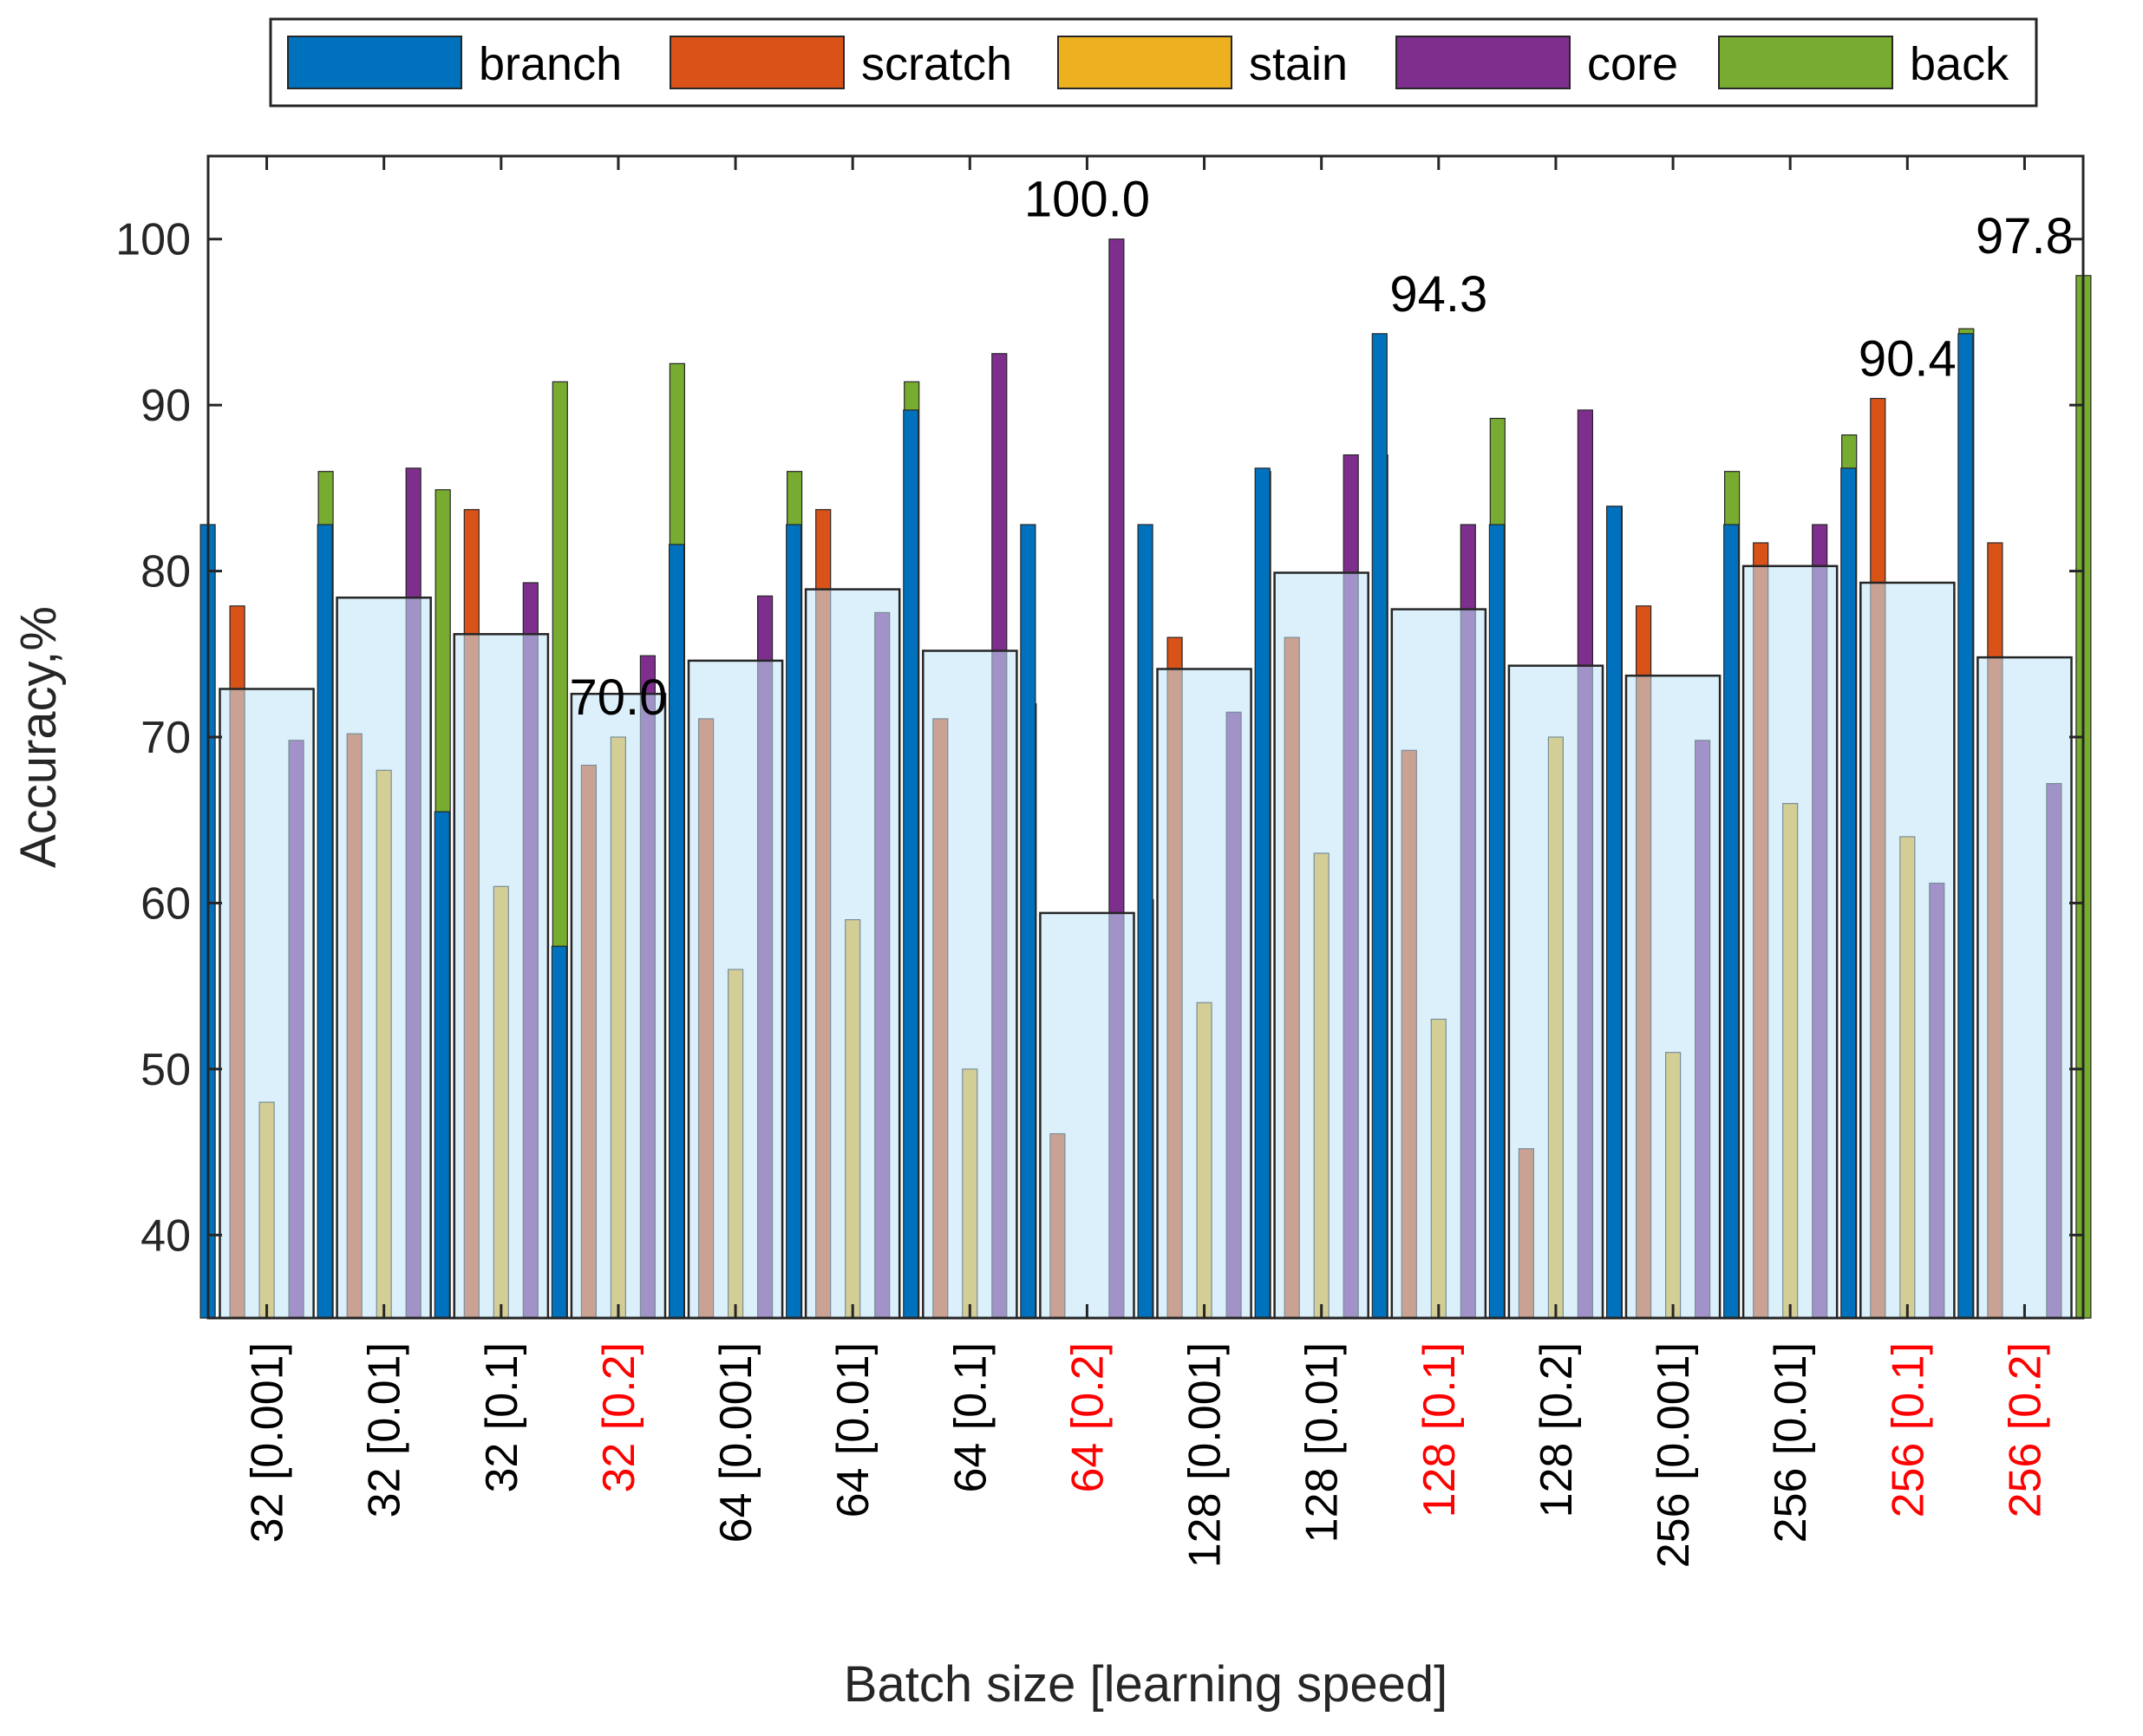 Image resolution: width=2143 pixels, height=1736 pixels. I want to click on x-tick-label: 32 [0.1], so click(502, 1417).